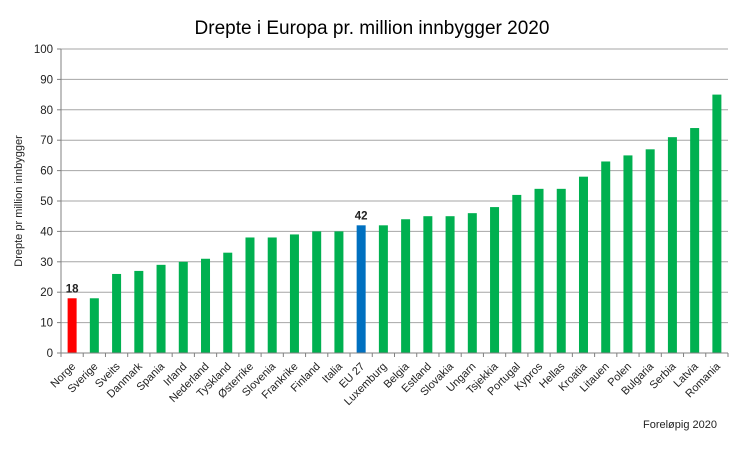  What do you see at coordinates (250, 295) in the screenshot?
I see `bar-østerrike` at bounding box center [250, 295].